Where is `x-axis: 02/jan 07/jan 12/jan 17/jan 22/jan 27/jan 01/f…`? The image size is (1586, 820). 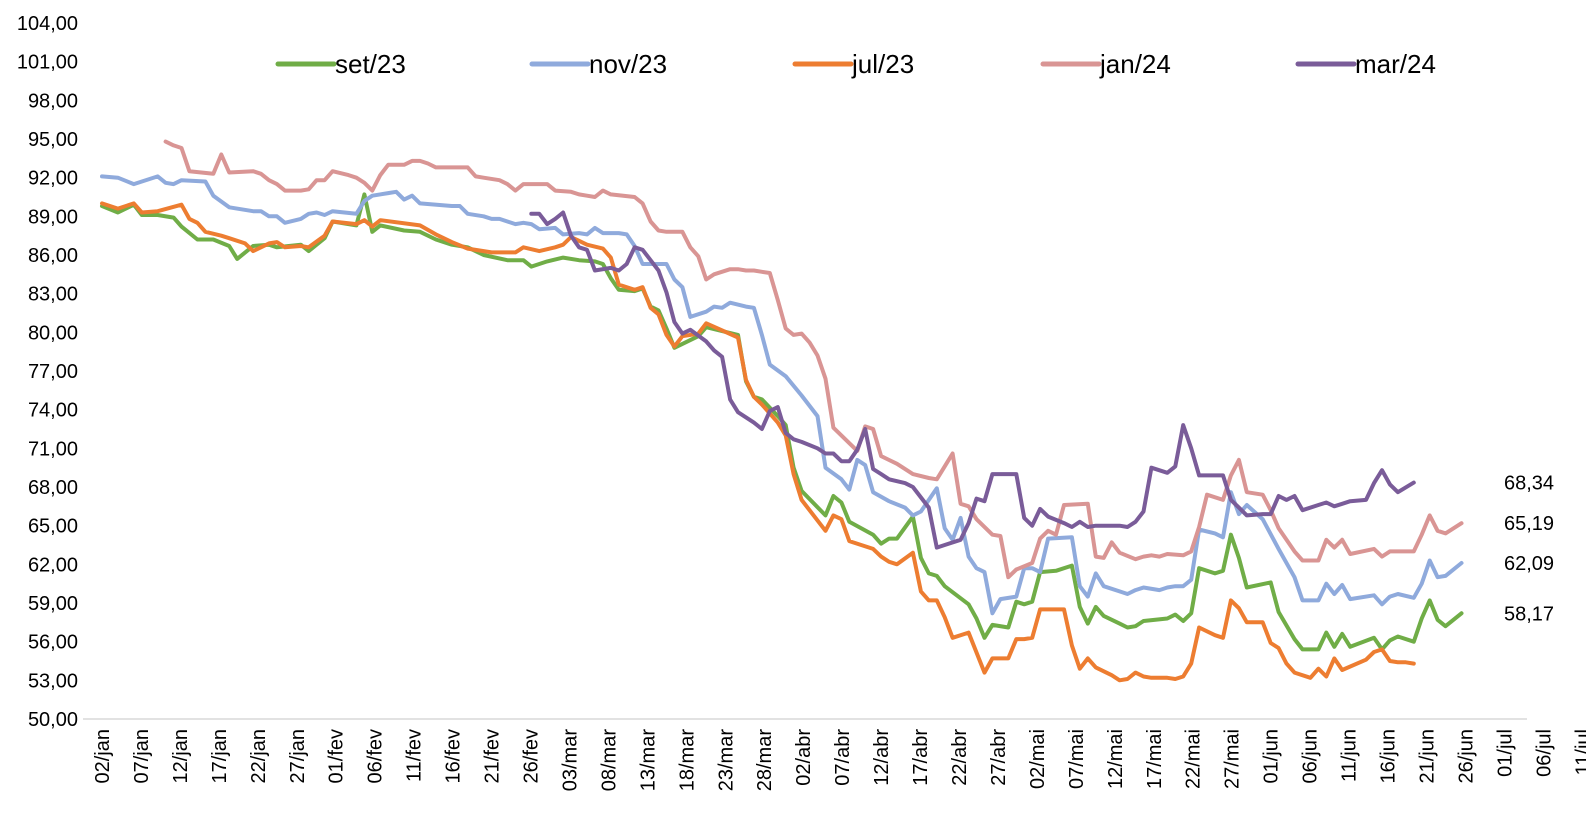 x-axis: 02/jan 07/jan 12/jan 17/jan 22/jan 27/jan 01/f… is located at coordinates (834, 755).